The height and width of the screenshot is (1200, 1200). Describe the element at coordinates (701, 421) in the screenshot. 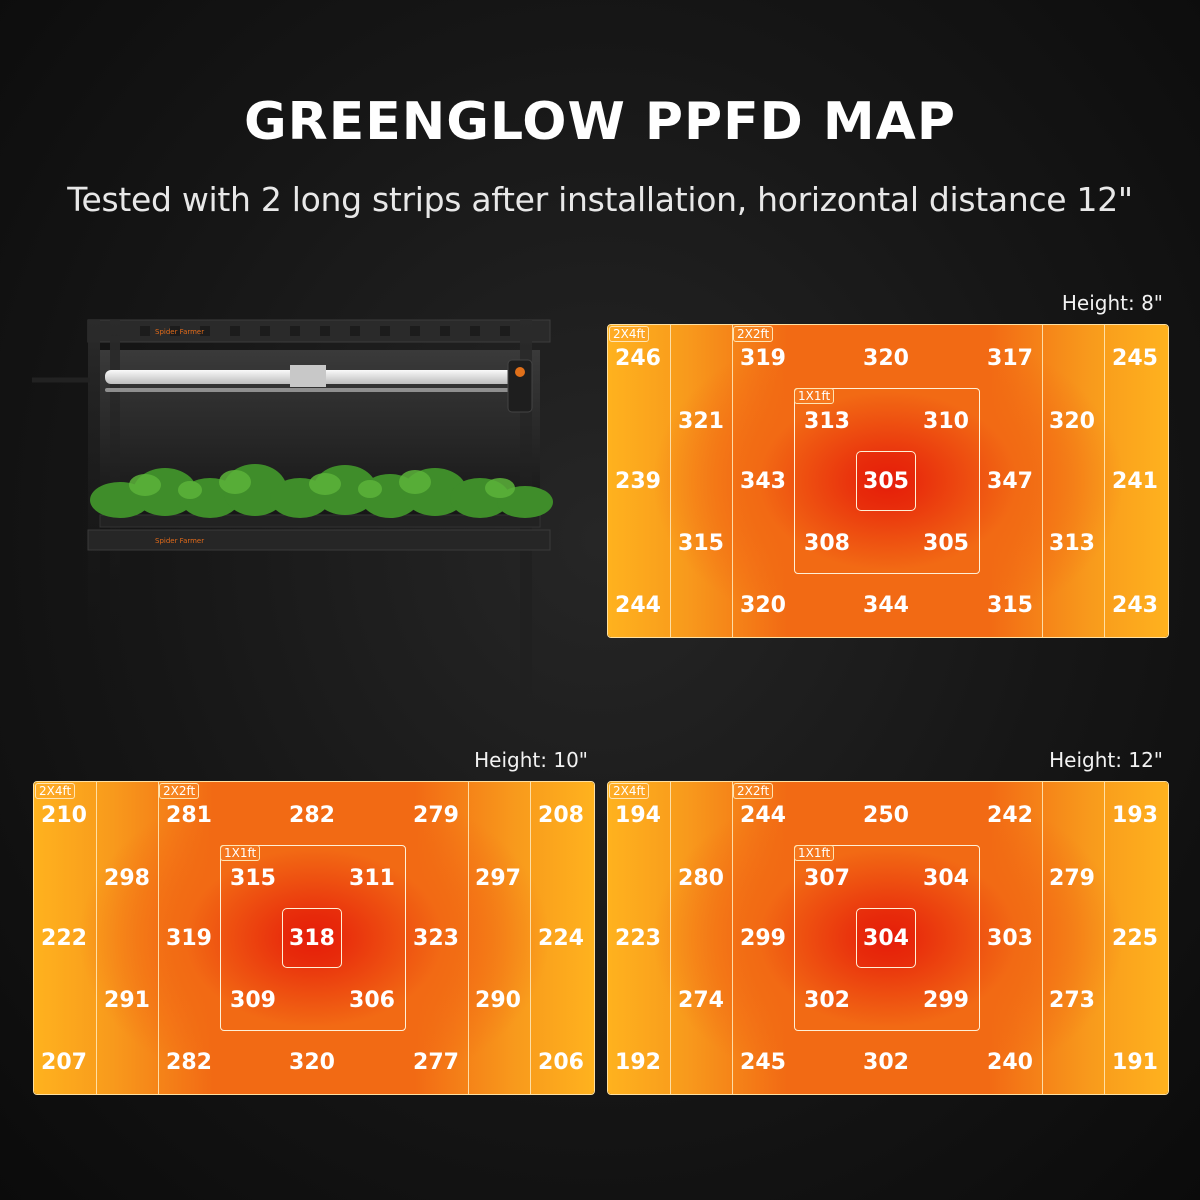

I see `ppfd-value: 321` at that location.